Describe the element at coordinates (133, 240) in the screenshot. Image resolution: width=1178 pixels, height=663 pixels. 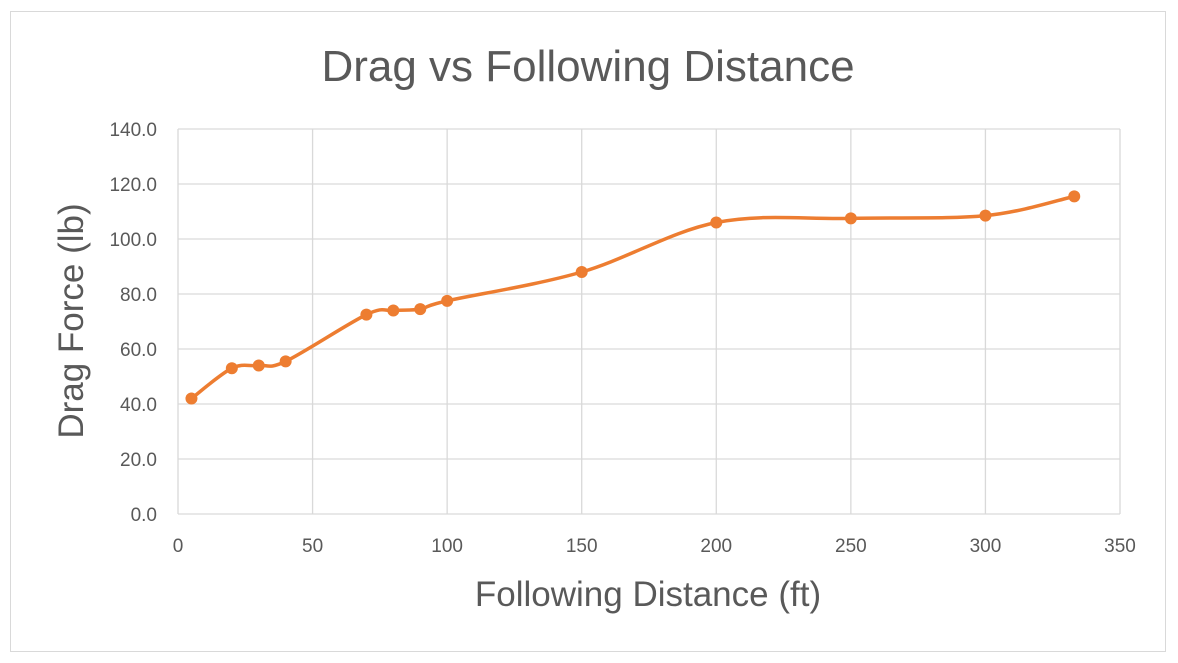
I see `y-tick-label: 100.0` at that location.